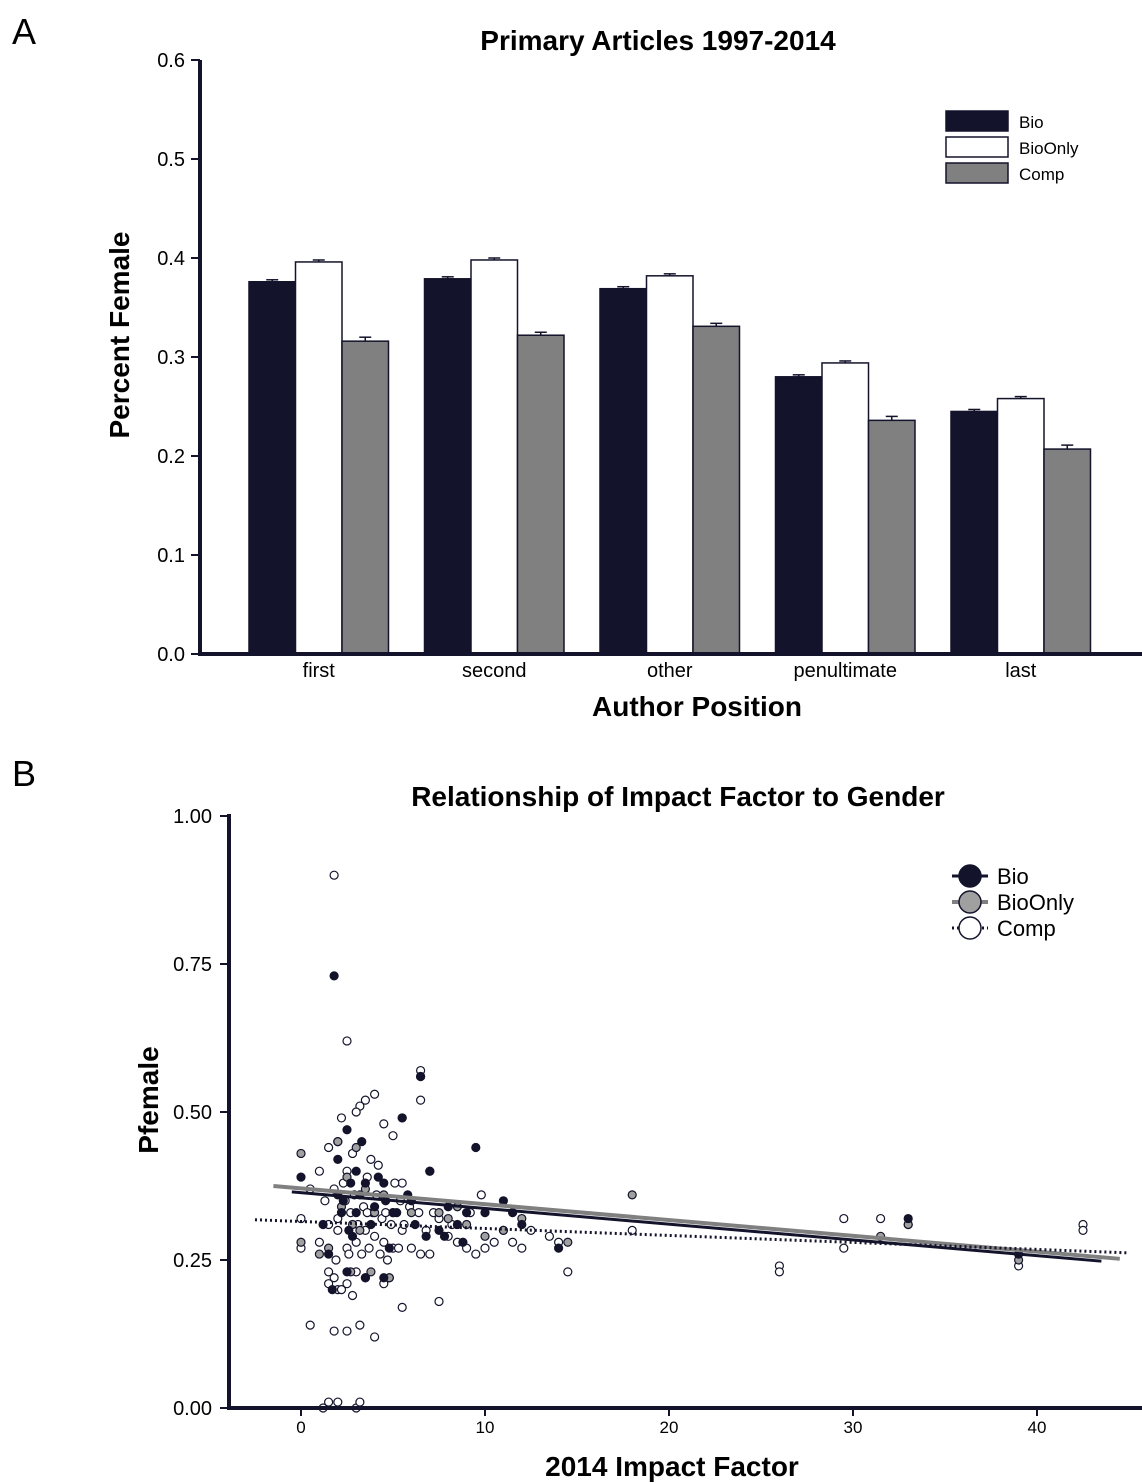  Describe the element at coordinates (300, 1427) in the screenshot. I see `scatter-x-tick-label: 0` at that location.